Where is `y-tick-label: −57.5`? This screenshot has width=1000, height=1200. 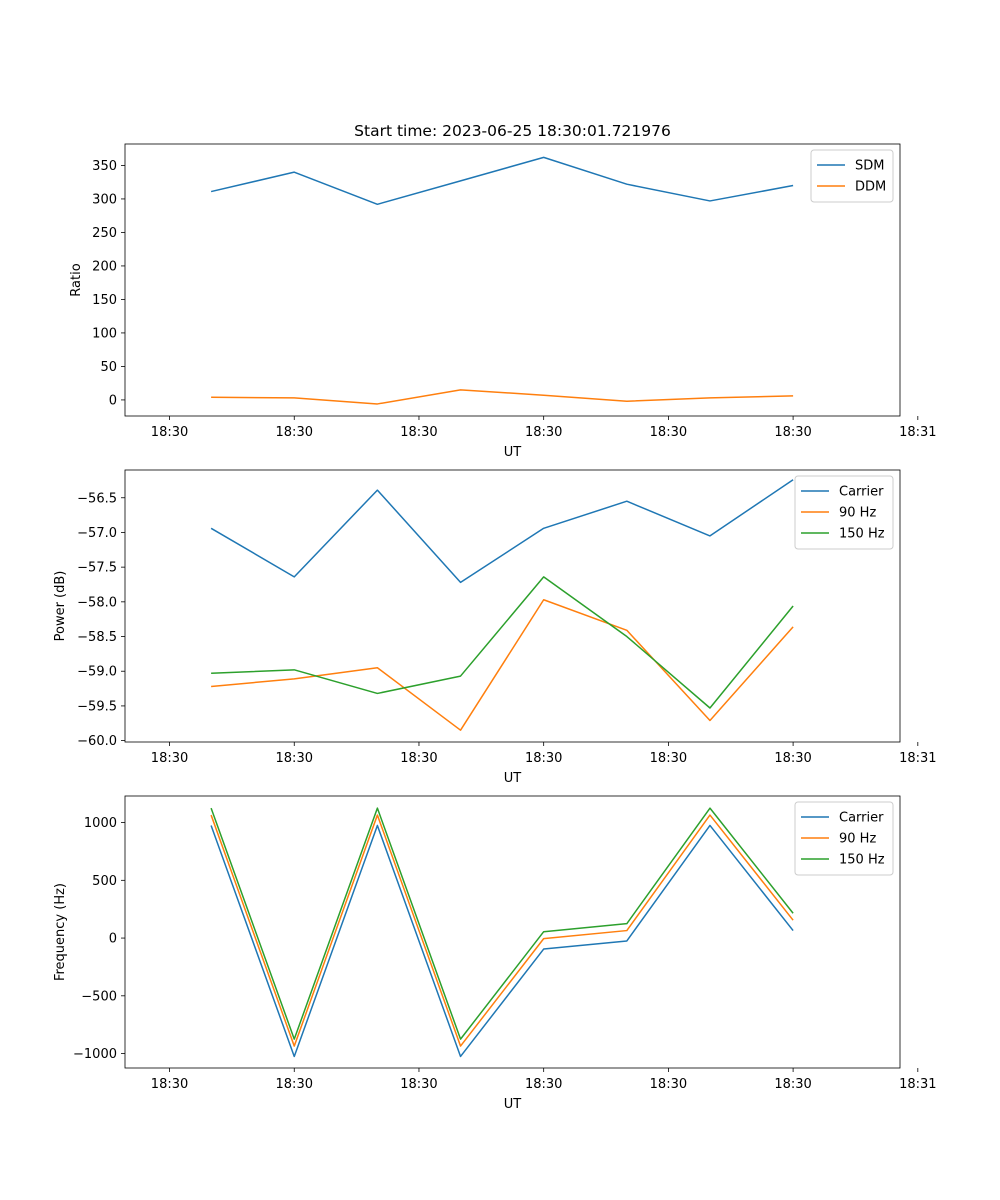
y-tick-label: −57.5 is located at coordinates (97, 568).